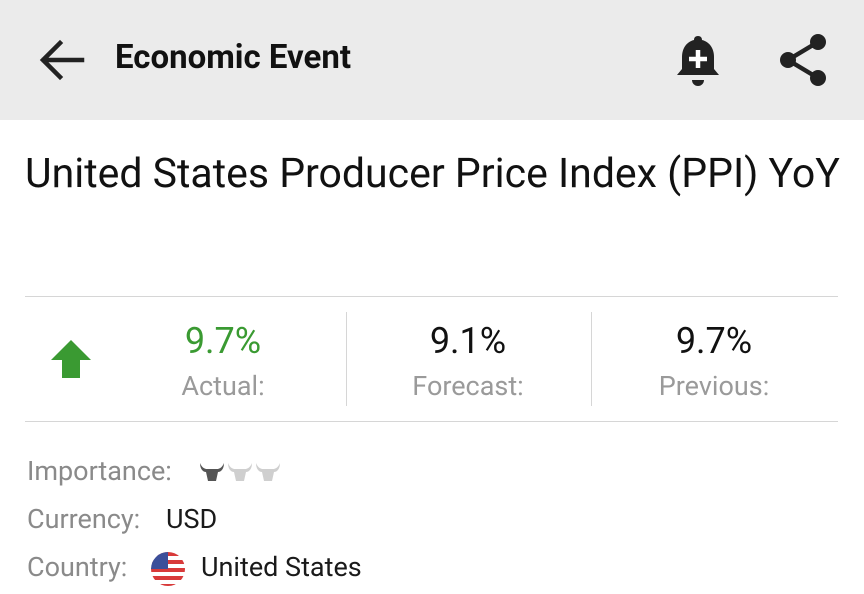 This screenshot has width=864, height=594. Describe the element at coordinates (99, 471) in the screenshot. I see `importance-label: Importance:` at that location.